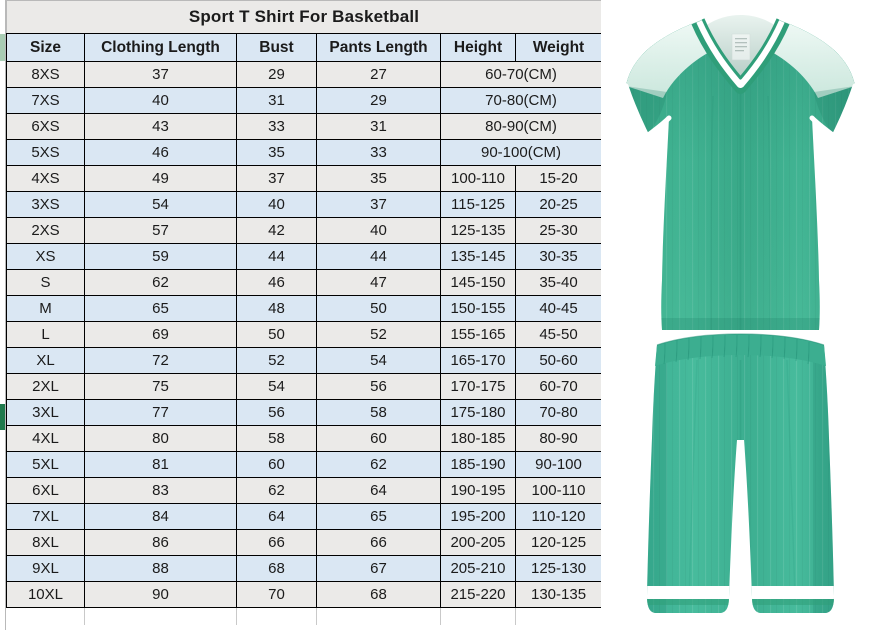 This screenshot has height=630, width=880. What do you see at coordinates (160, 594) in the screenshot?
I see `cell-clothing-length: 90` at bounding box center [160, 594].